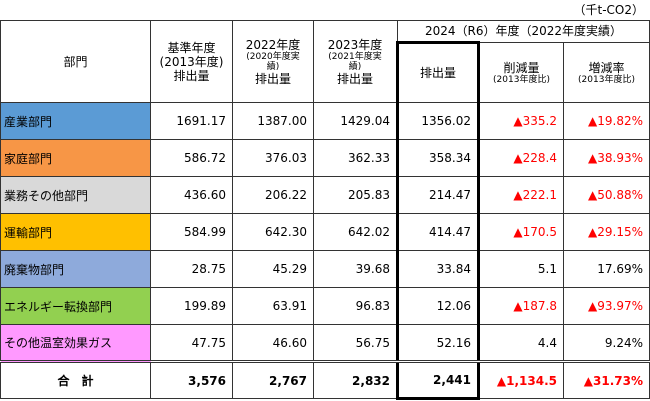 This screenshot has height=401, width=650. Describe the element at coordinates (606, 269) in the screenshot. I see `rate-cell: 17.69%` at that location.